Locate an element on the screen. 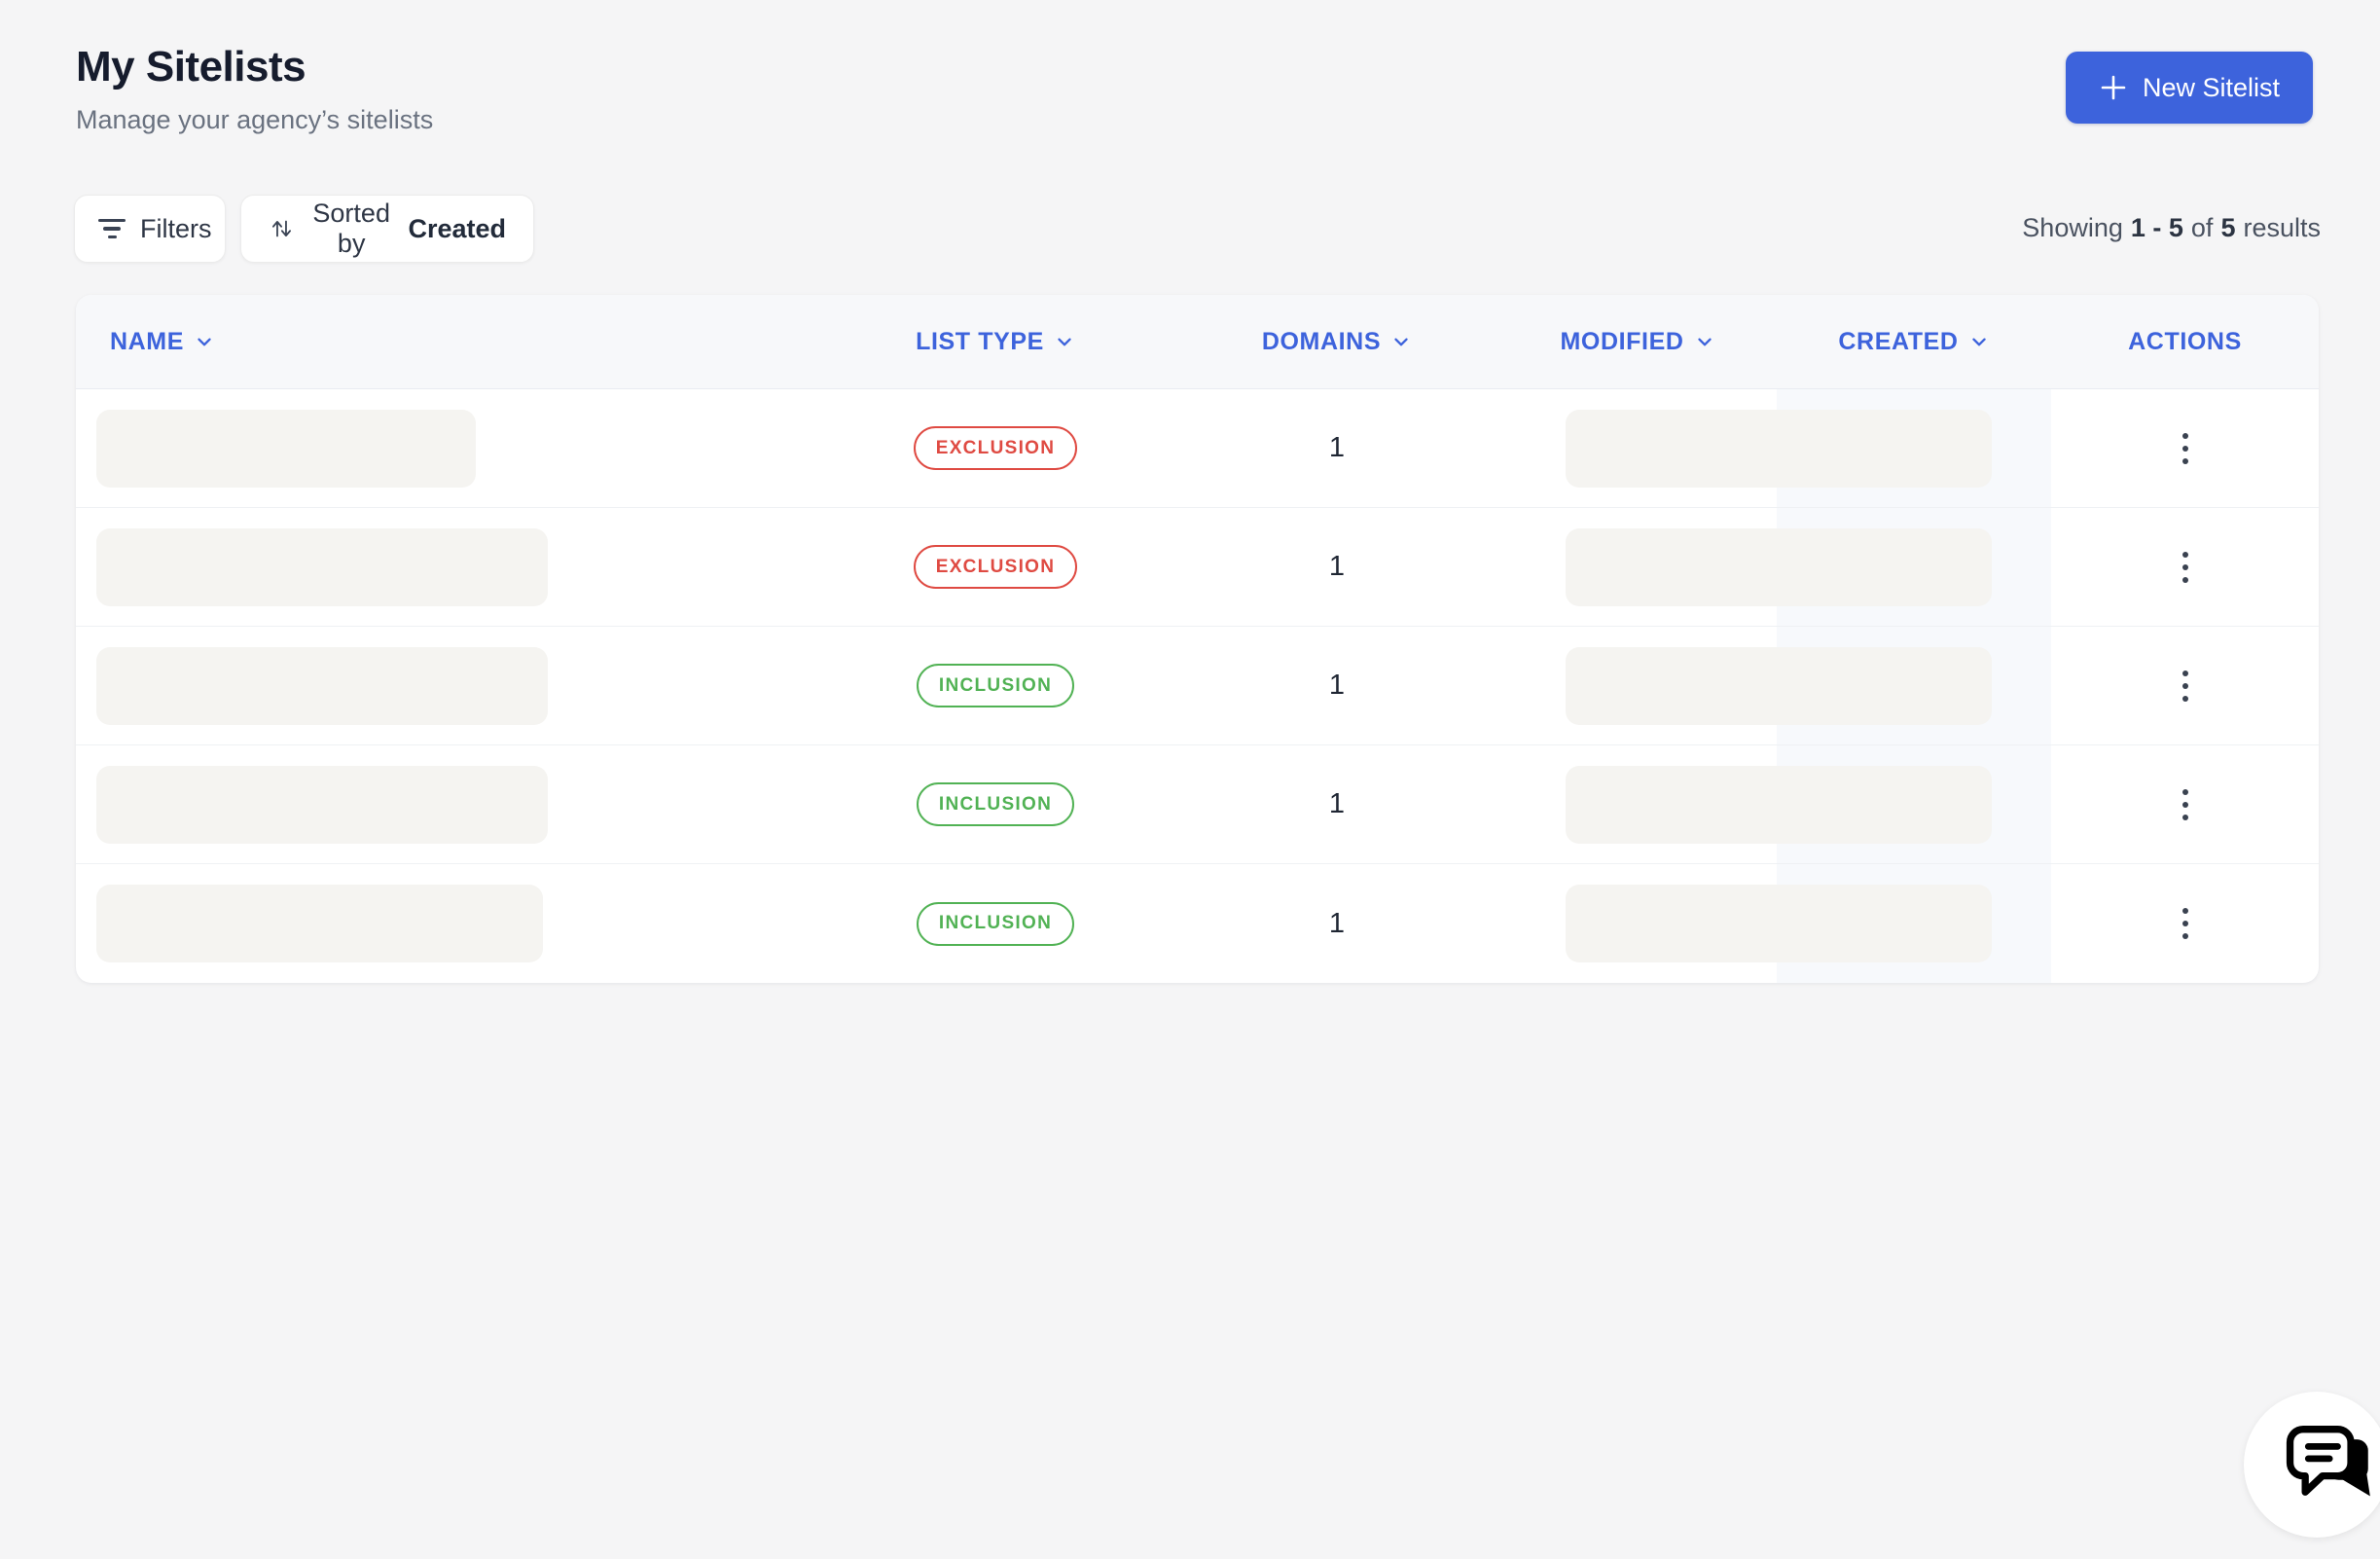 The width and height of the screenshot is (2380, 1559). column-header-domains: DOMAINS is located at coordinates (1336, 342).